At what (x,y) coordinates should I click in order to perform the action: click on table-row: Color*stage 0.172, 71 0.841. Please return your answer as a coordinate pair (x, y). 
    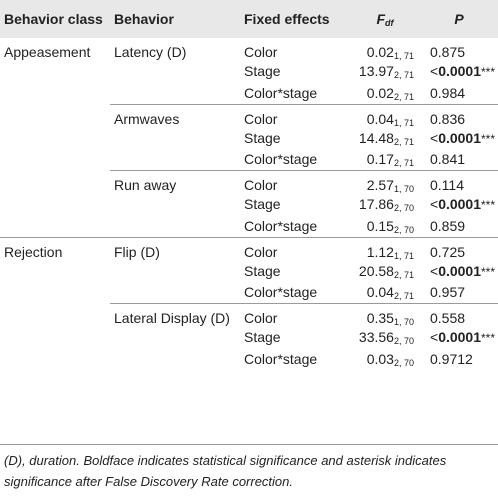
    Looking at the image, I should click on (249, 160).